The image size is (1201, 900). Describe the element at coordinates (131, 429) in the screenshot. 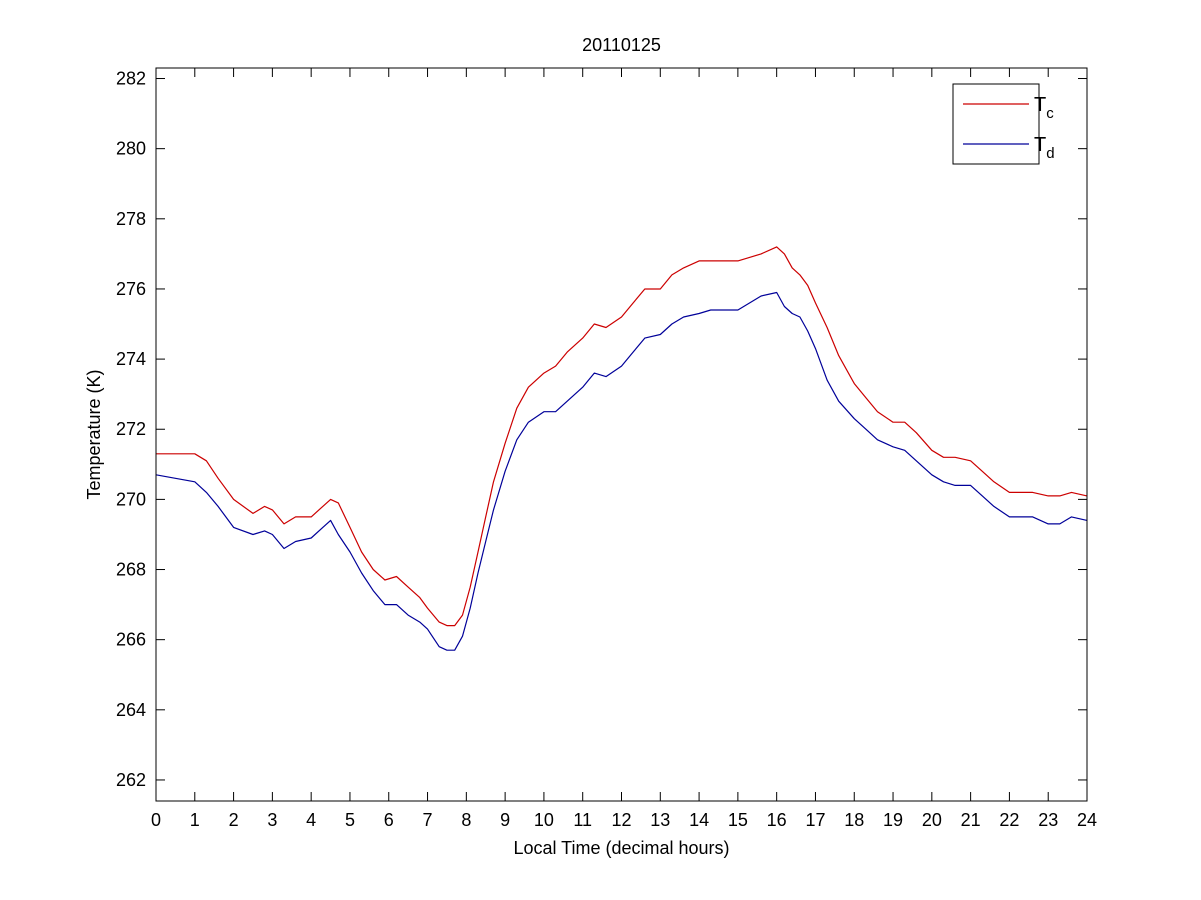

I see `y-tick-label: 272` at that location.